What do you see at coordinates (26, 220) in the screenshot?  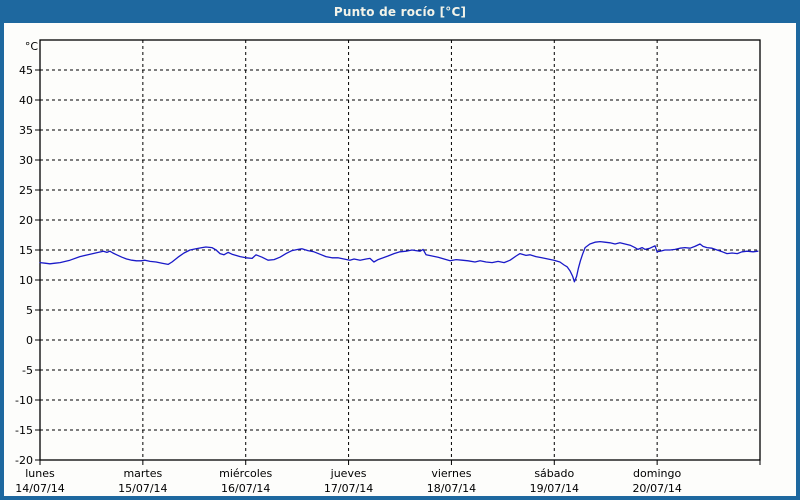 I see `y-tick-label: 20` at bounding box center [26, 220].